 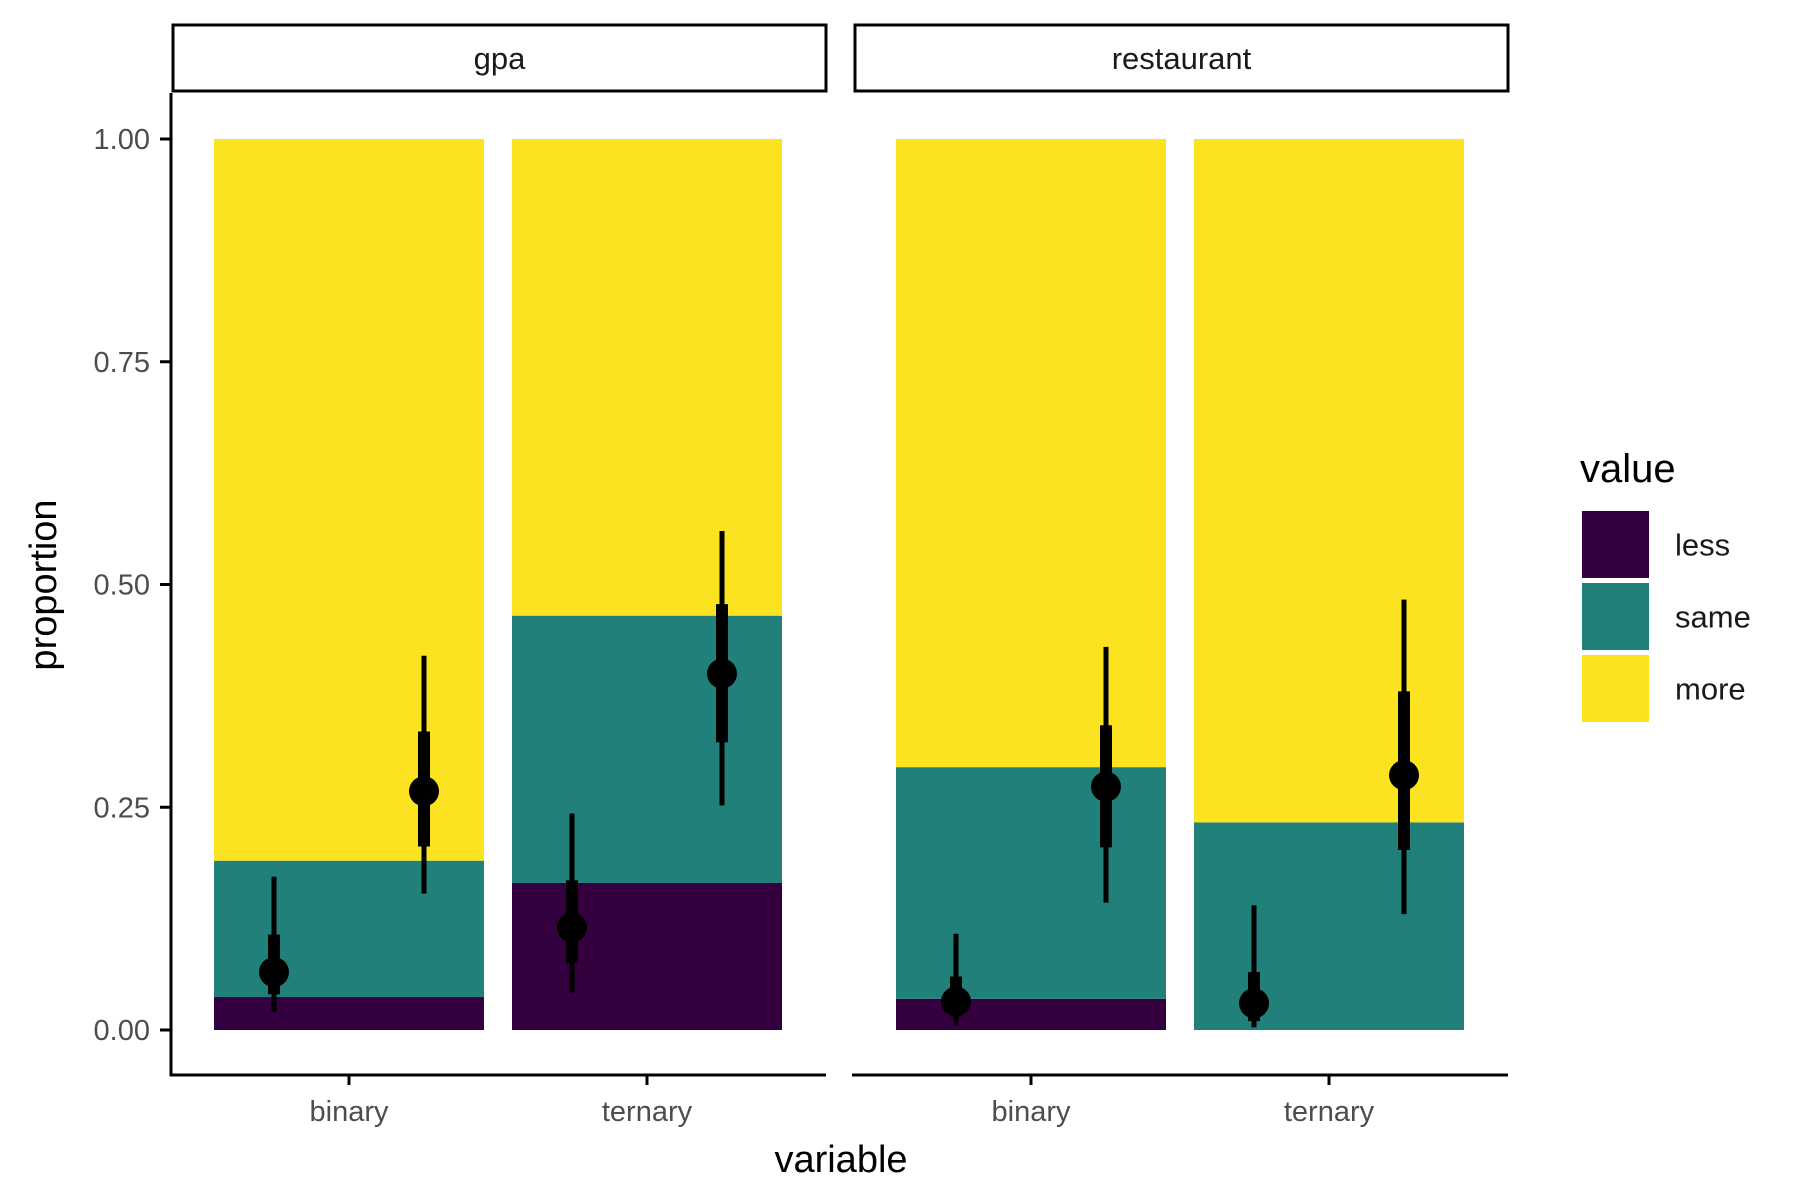 I want to click on legend-key-same, so click(x=1615, y=616).